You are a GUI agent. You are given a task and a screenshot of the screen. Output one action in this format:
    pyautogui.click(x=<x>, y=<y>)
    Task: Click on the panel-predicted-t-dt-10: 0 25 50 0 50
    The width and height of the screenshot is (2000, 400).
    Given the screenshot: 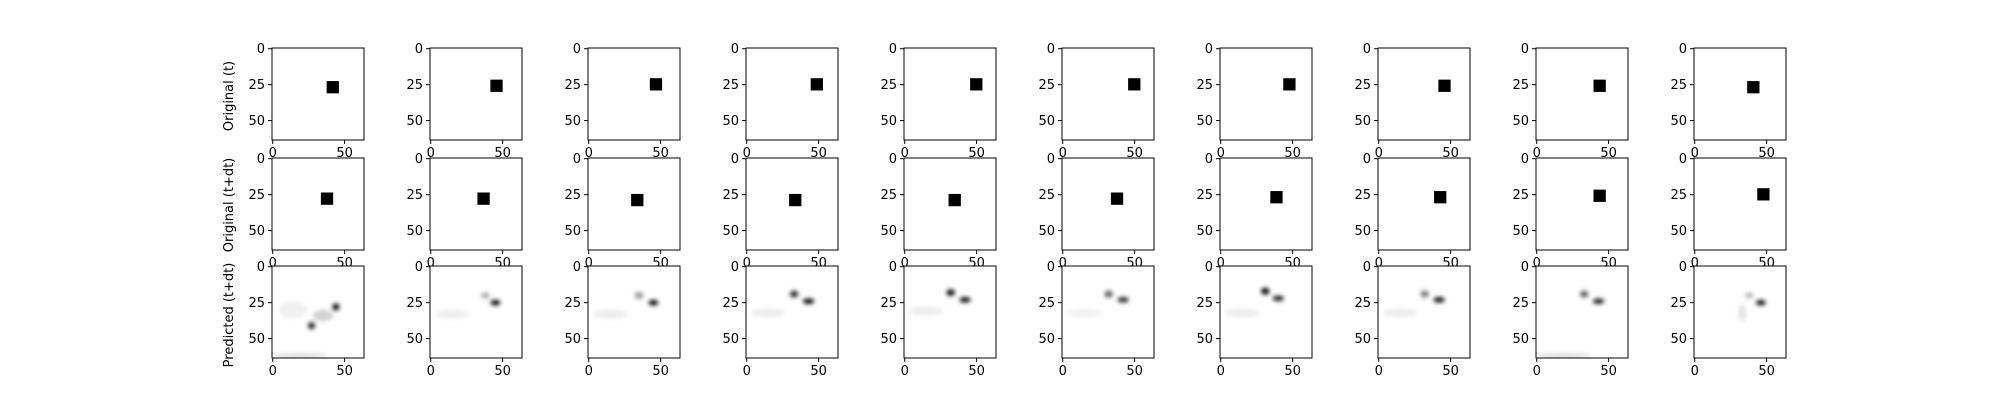 What is the action you would take?
    pyautogui.click(x=1728, y=319)
    